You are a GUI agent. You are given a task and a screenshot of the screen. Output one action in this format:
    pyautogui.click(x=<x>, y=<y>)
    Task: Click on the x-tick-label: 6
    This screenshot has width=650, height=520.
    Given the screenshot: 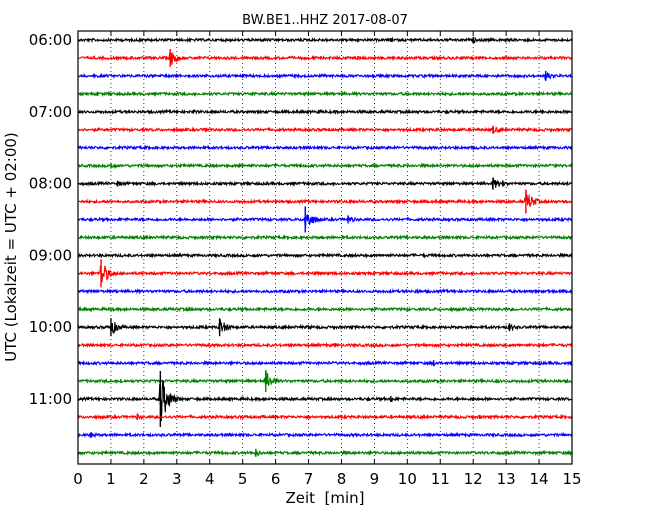 What is the action you would take?
    pyautogui.click(x=276, y=479)
    